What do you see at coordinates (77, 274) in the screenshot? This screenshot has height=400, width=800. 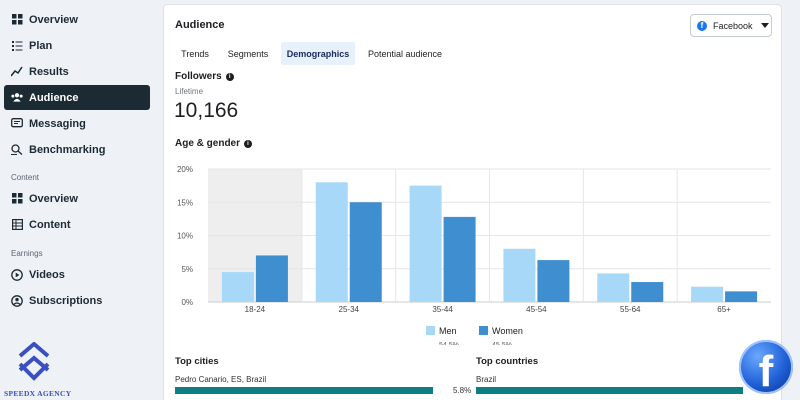 I see `sidebar-item-videos: Videos` at bounding box center [77, 274].